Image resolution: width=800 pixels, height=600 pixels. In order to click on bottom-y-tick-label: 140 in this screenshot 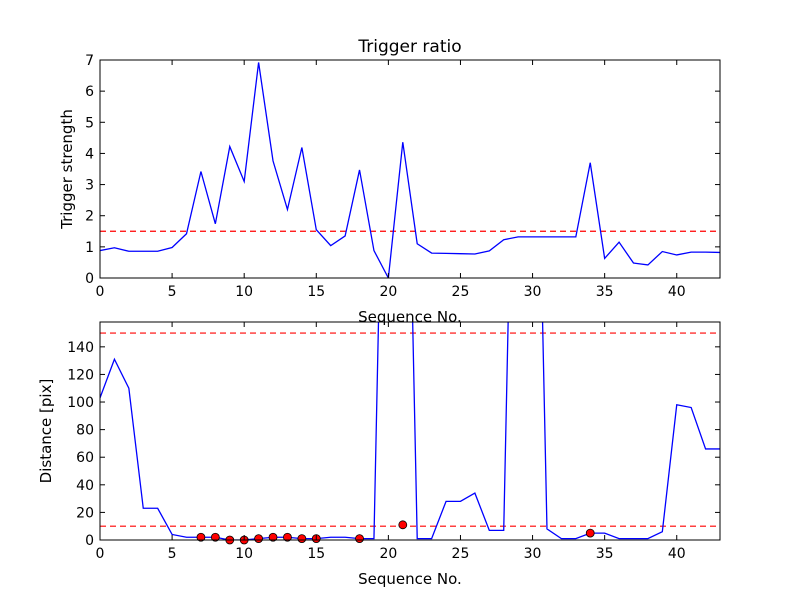, I will do `click(80, 348)`.